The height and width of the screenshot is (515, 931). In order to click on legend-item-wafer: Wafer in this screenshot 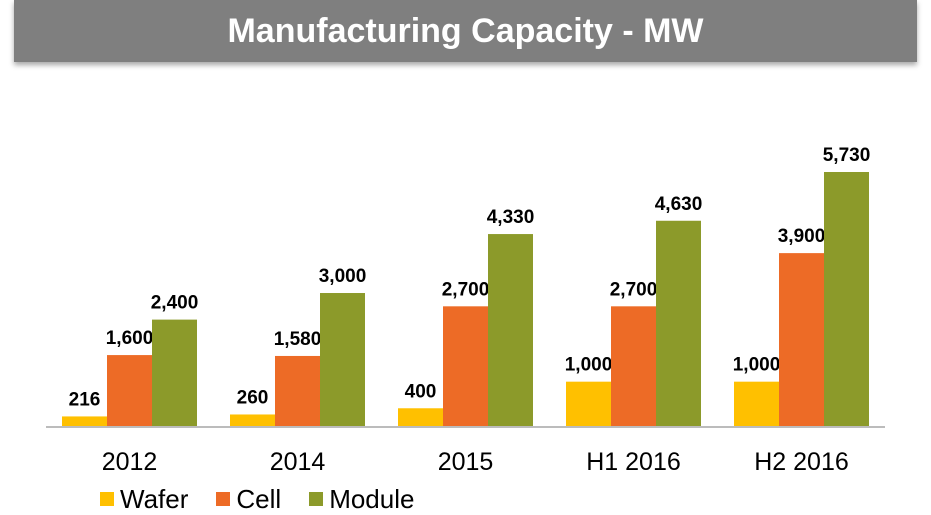, I will do `click(144, 499)`.